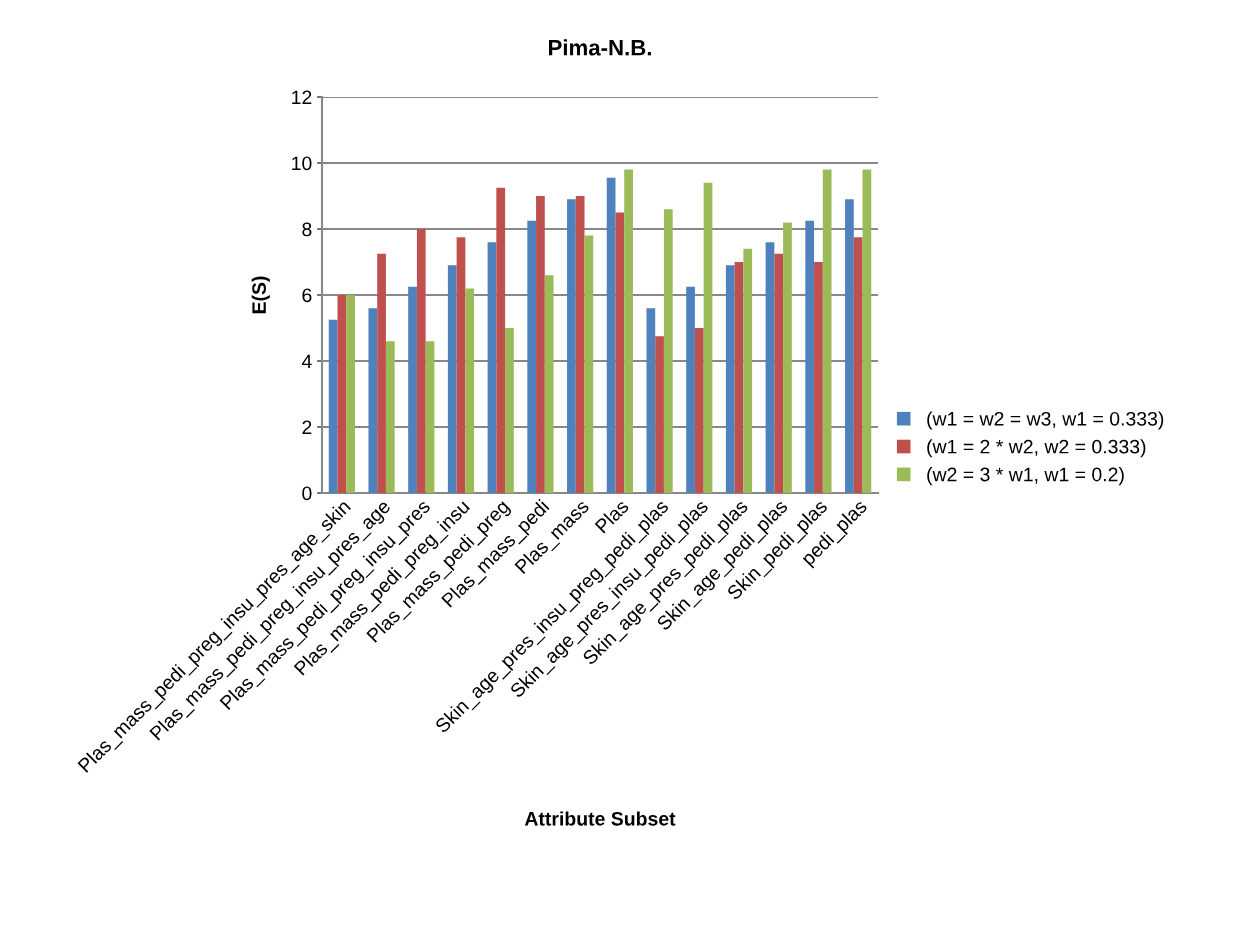 This screenshot has width=1253, height=928. What do you see at coordinates (302, 163) in the screenshot?
I see `y-tick-label: 10` at bounding box center [302, 163].